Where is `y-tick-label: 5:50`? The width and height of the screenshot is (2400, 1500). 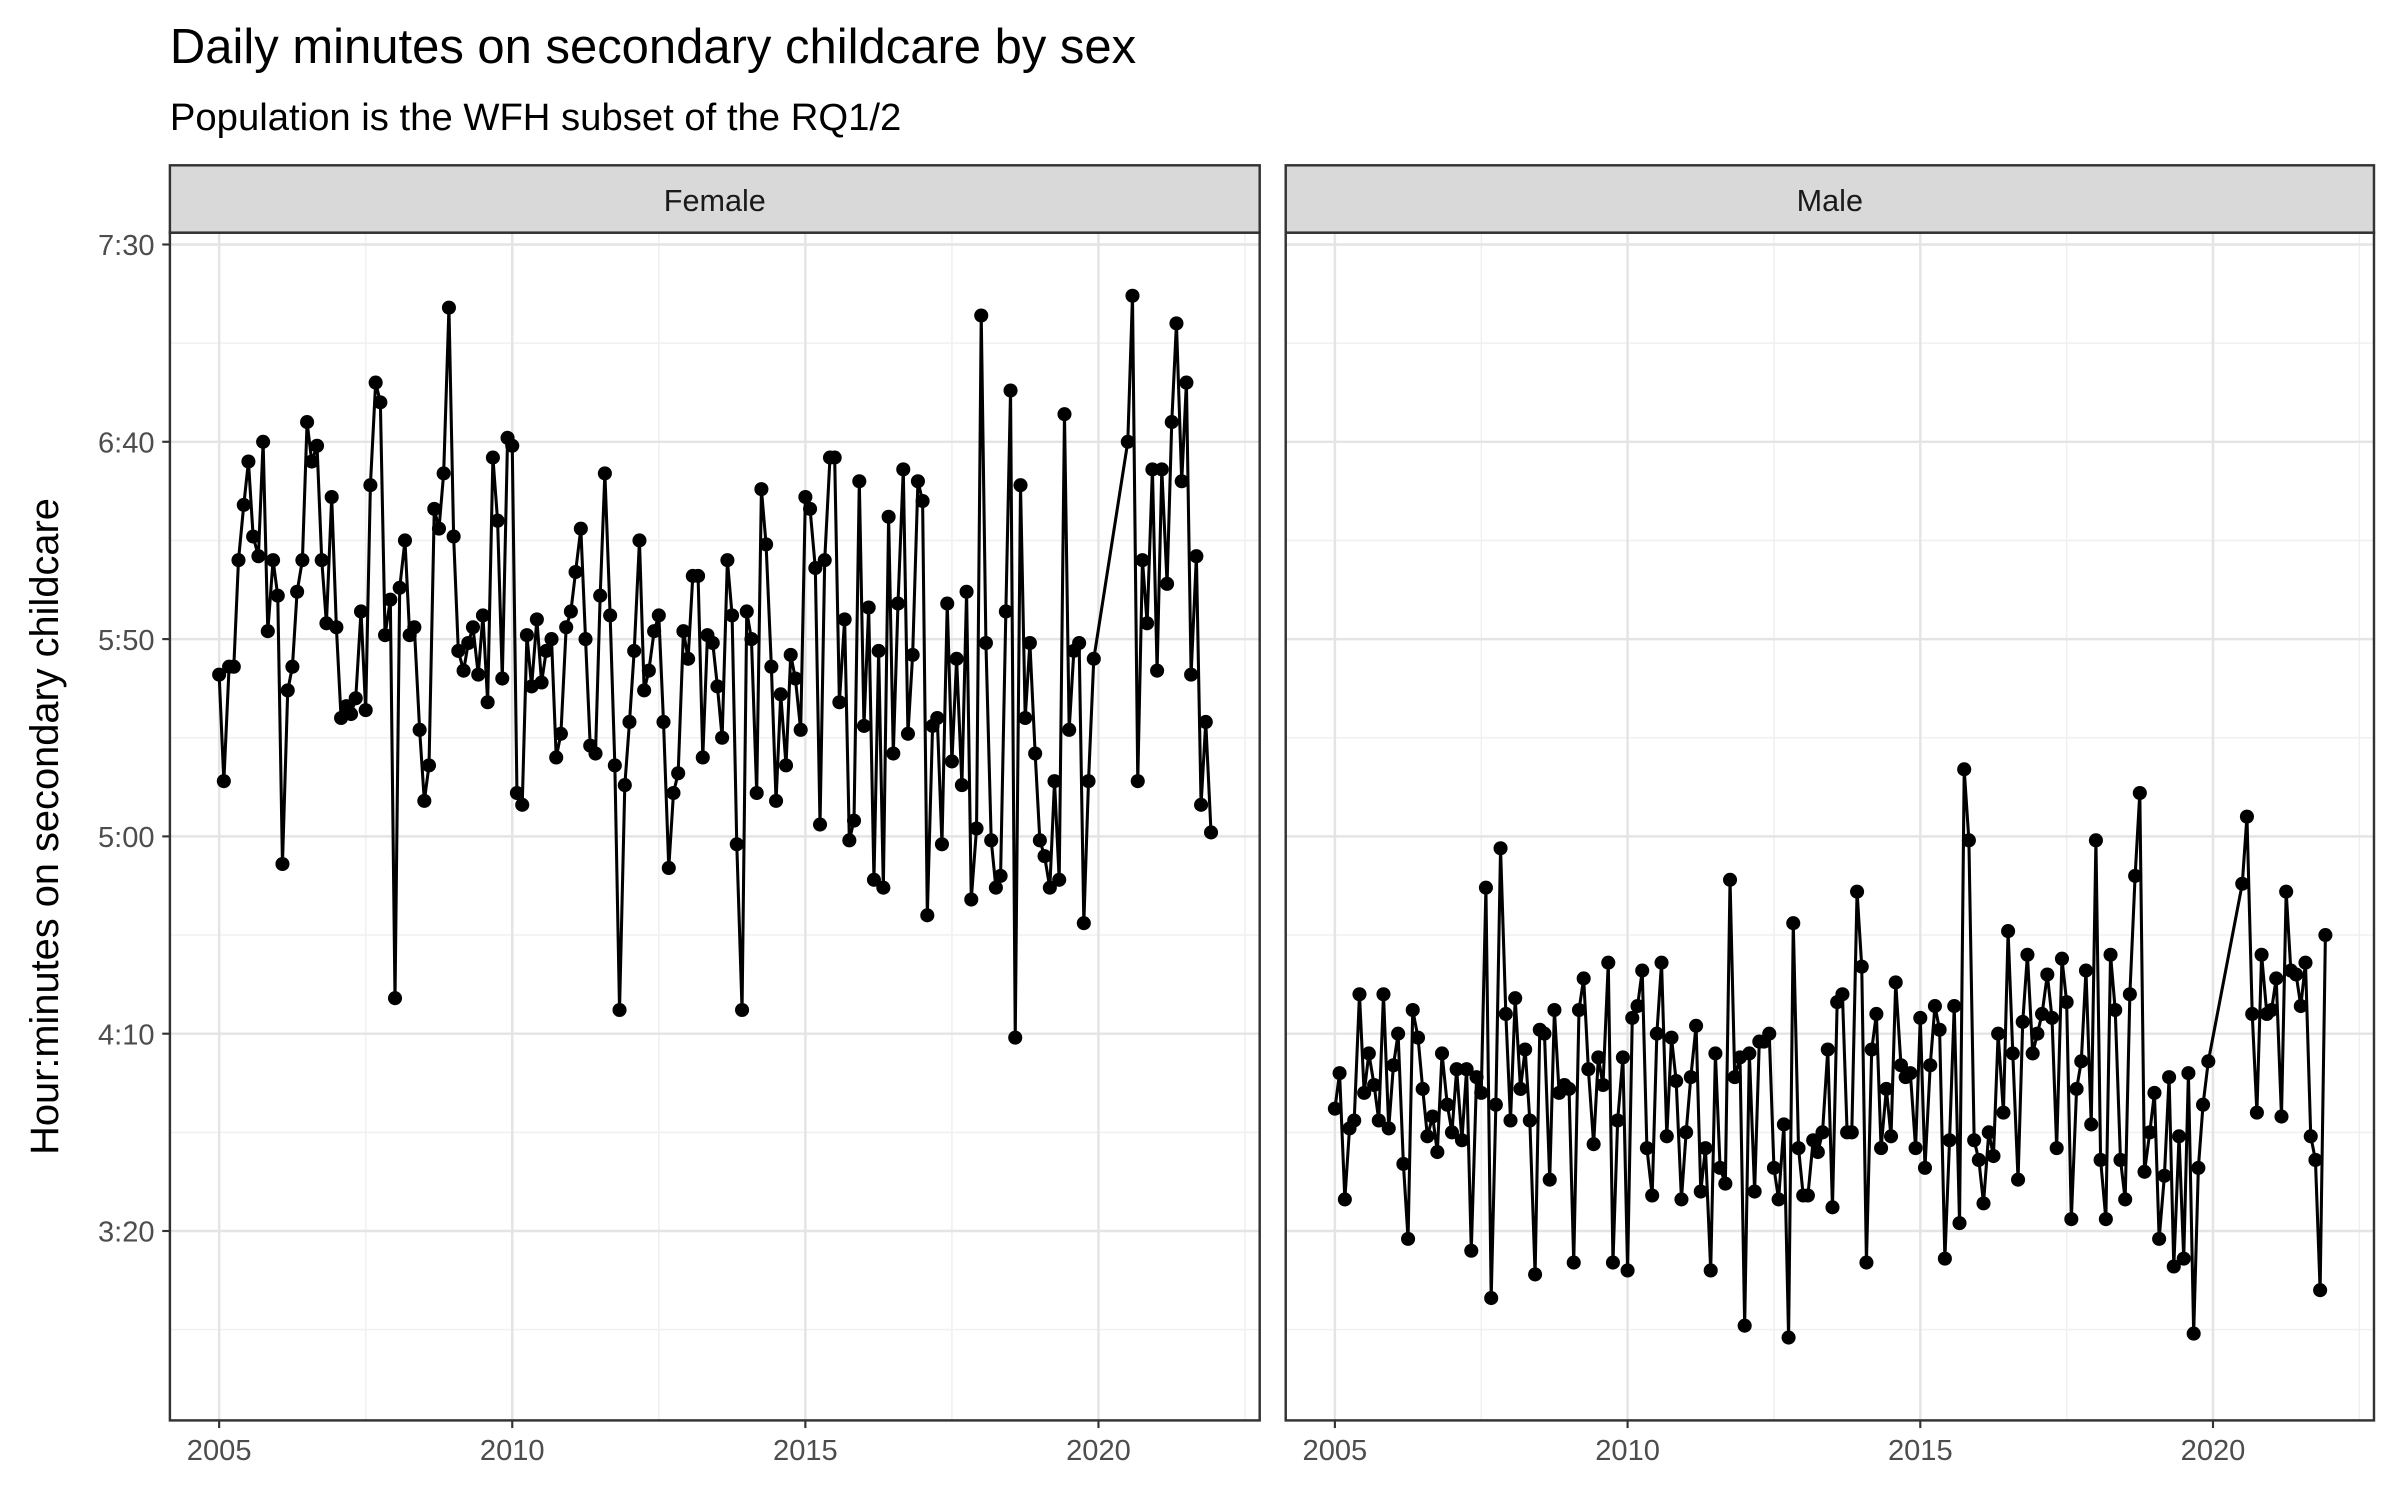 y-tick-label: 5:50 is located at coordinates (126, 641).